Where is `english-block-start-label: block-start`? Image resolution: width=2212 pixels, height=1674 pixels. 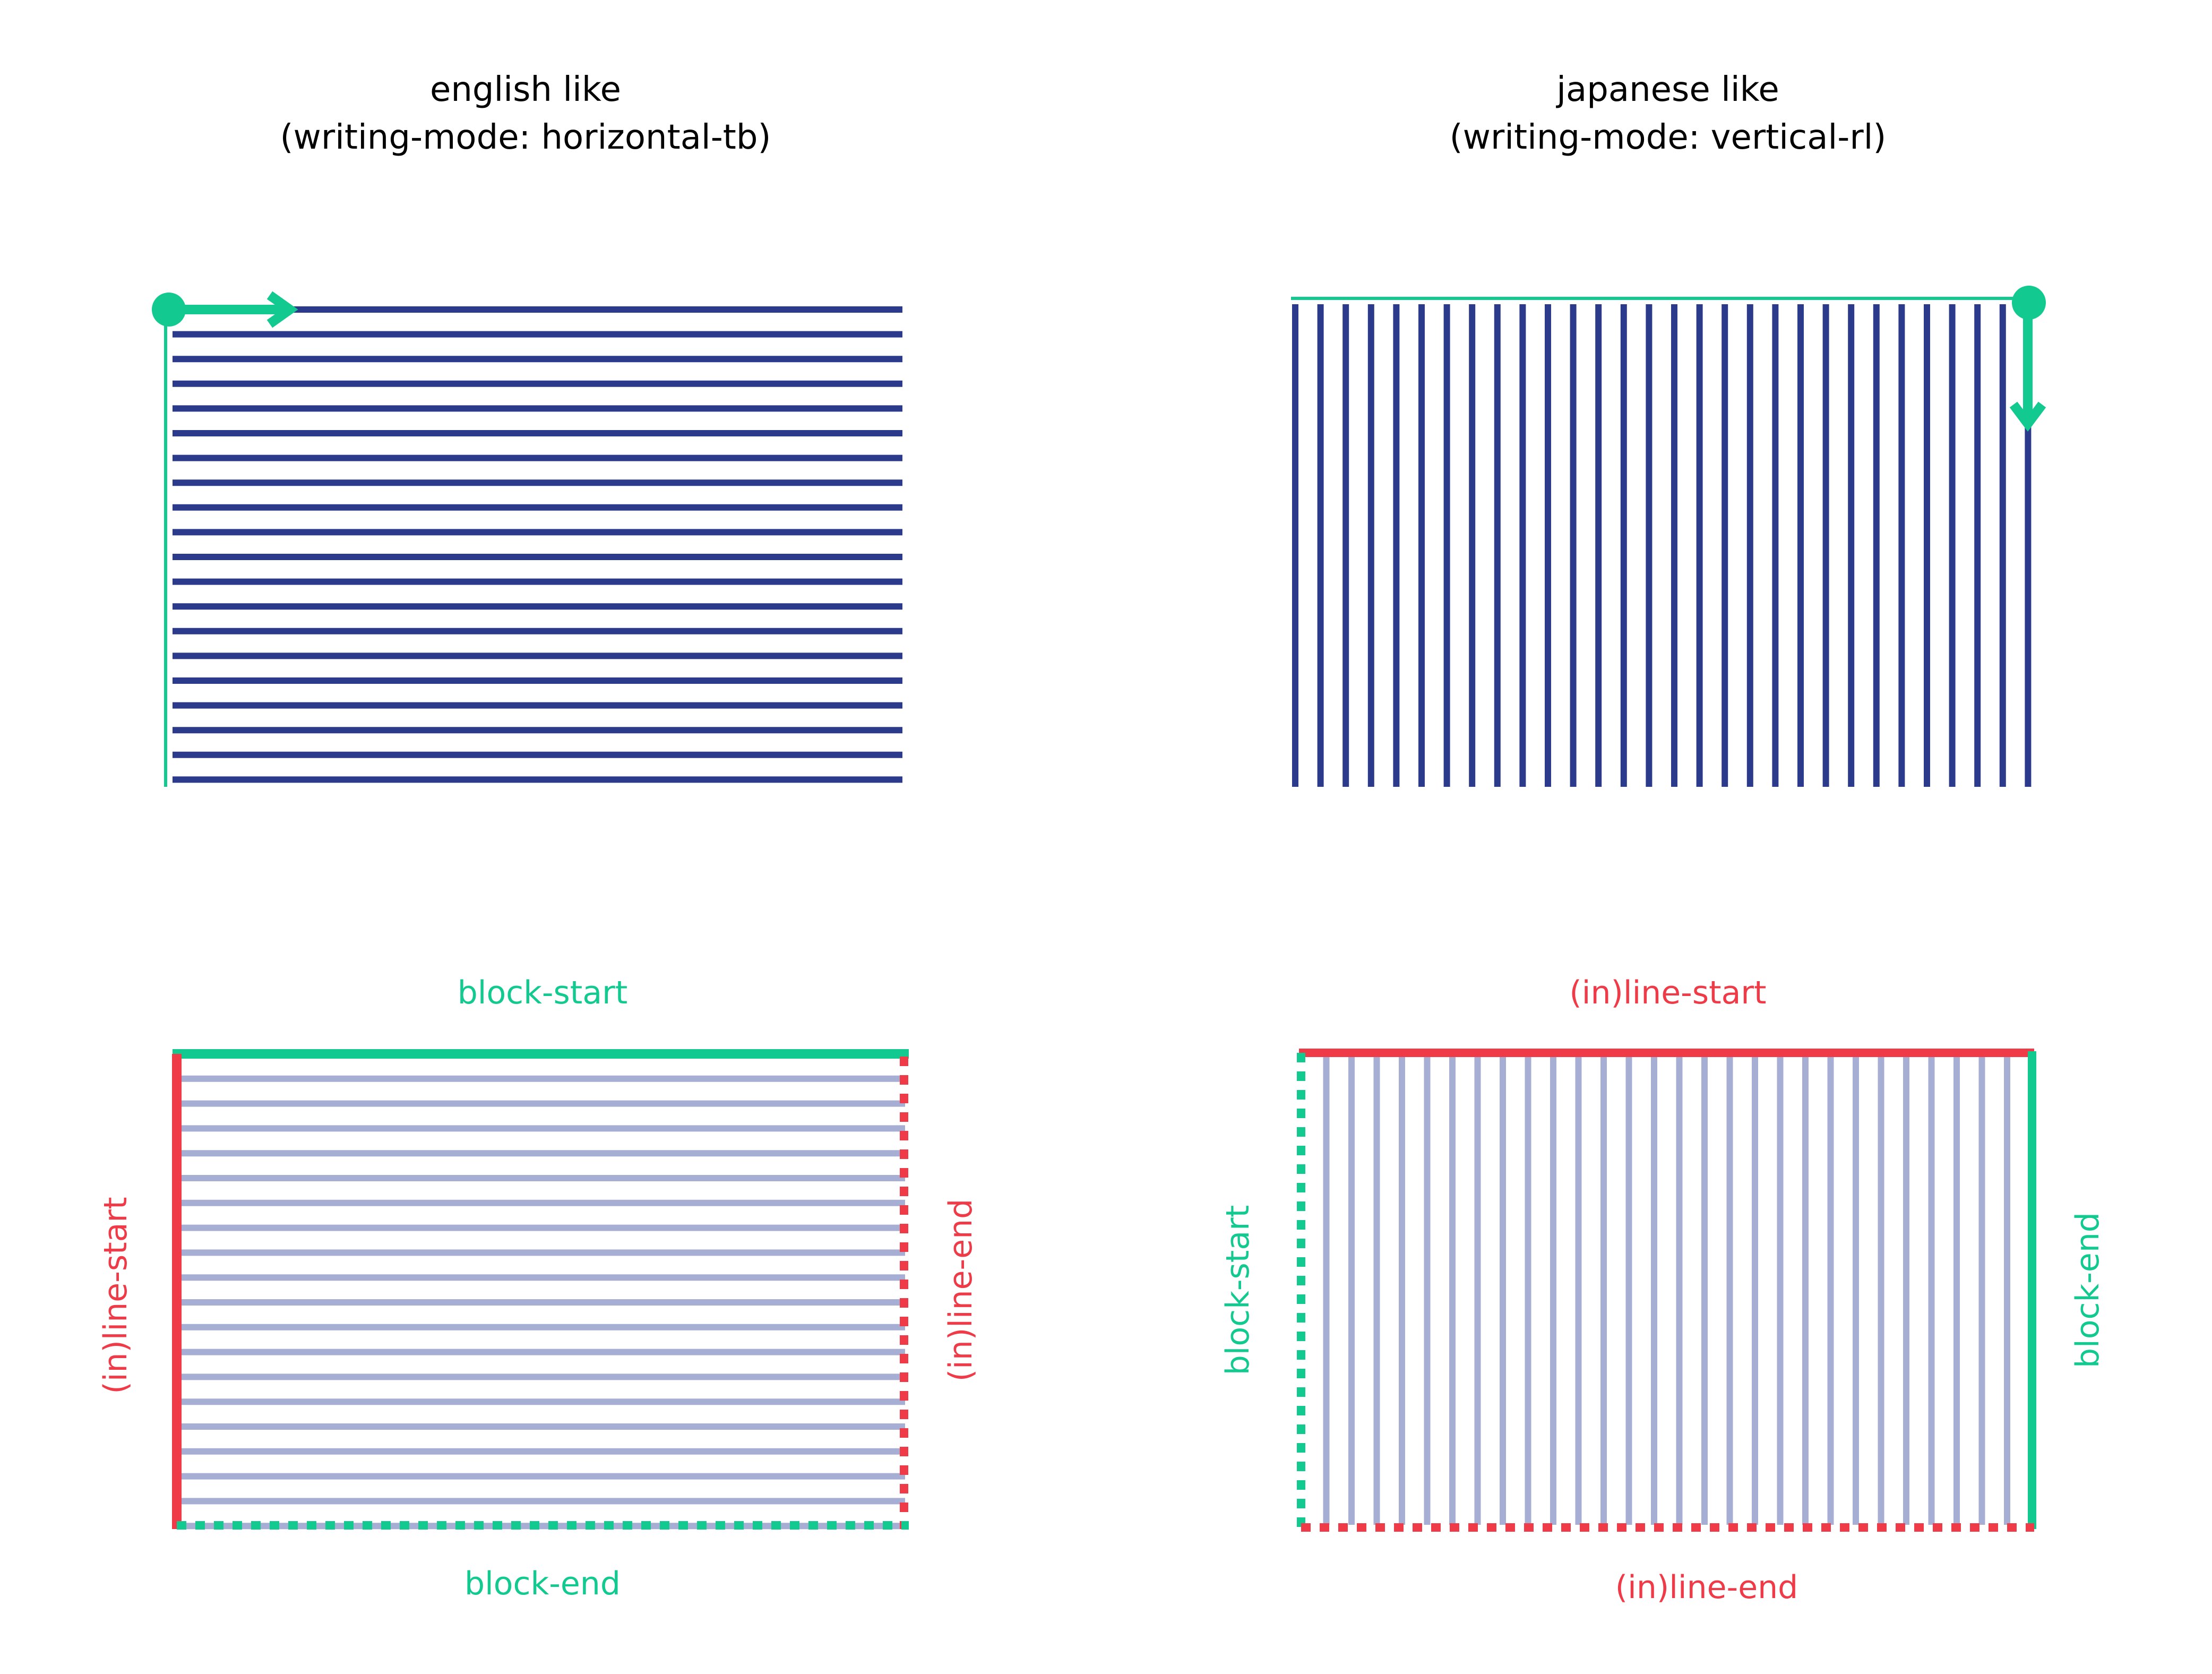 english-block-start-label: block-start is located at coordinates (543, 992).